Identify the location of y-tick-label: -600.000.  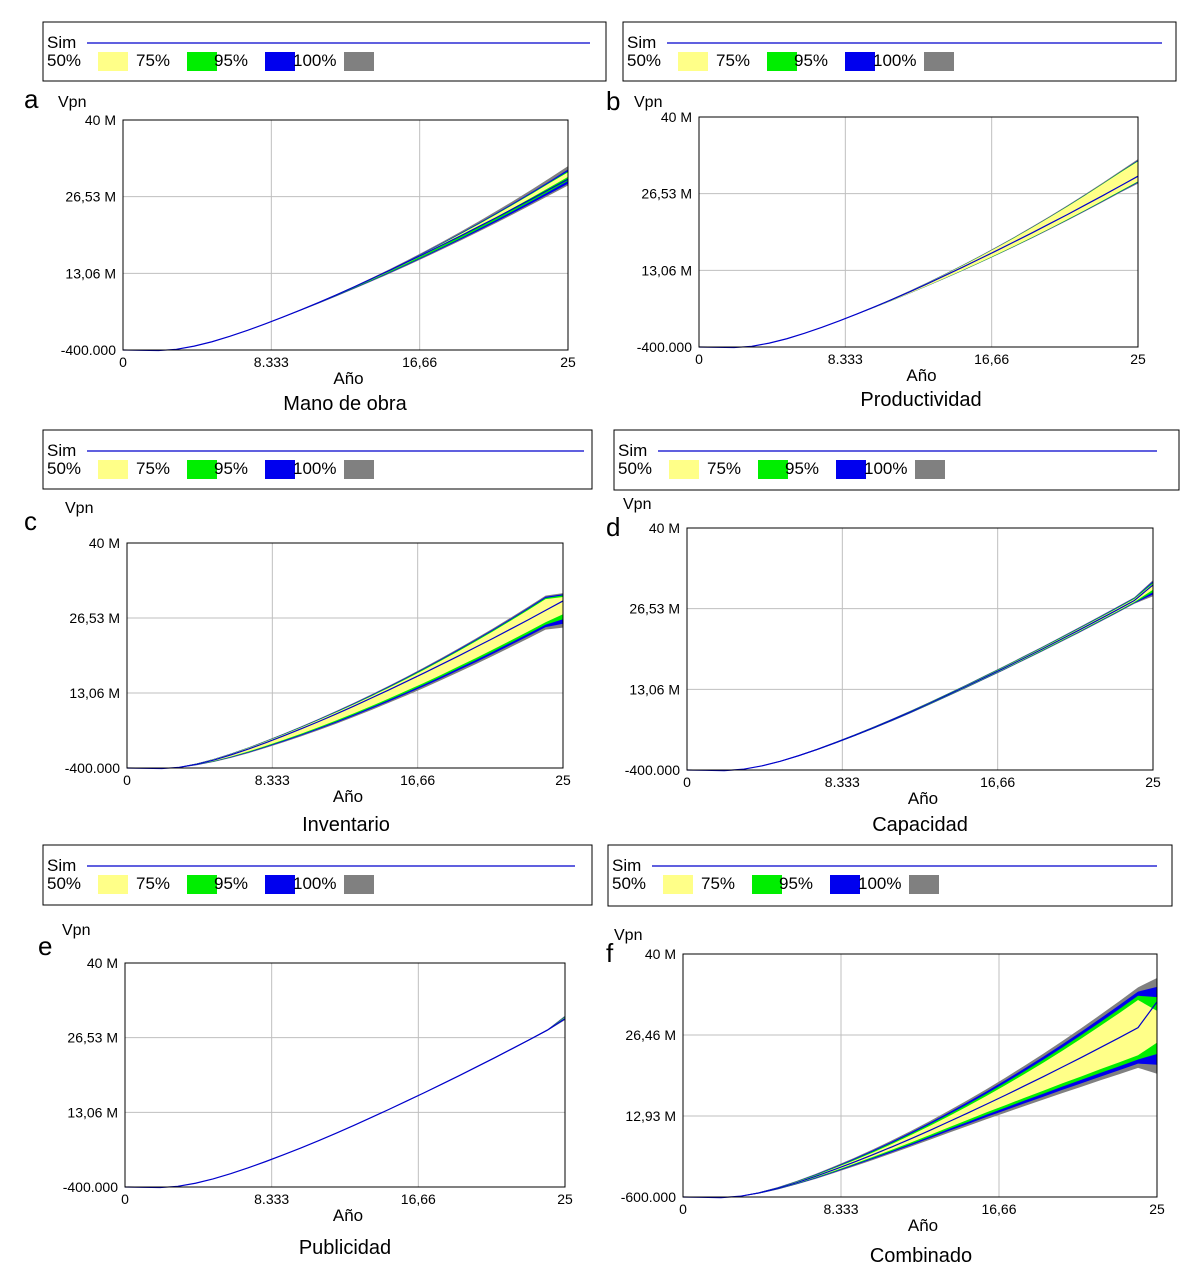
(648, 1197).